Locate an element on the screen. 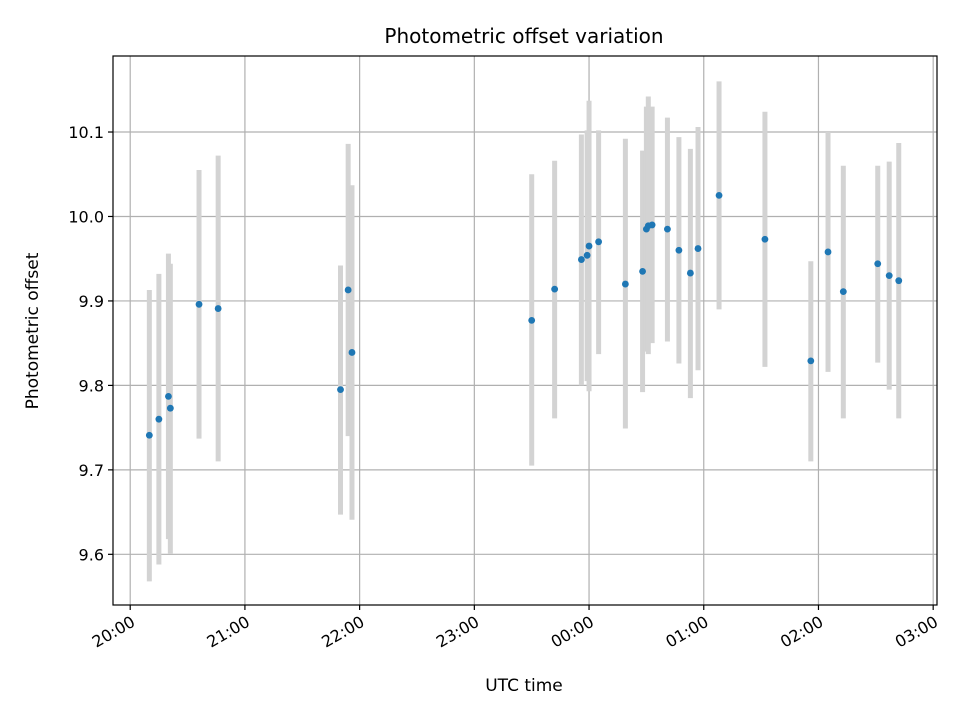 Image resolution: width=960 pixels, height=720 pixels. x-axis-label: UTC time is located at coordinates (524, 686).